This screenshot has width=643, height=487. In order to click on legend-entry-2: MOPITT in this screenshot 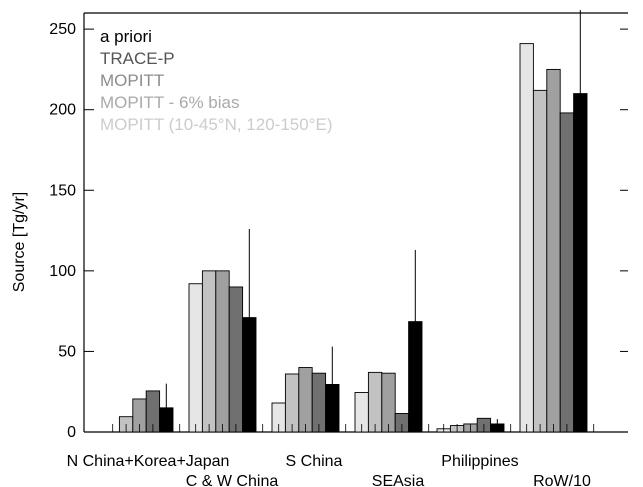, I will do `click(132, 80)`.